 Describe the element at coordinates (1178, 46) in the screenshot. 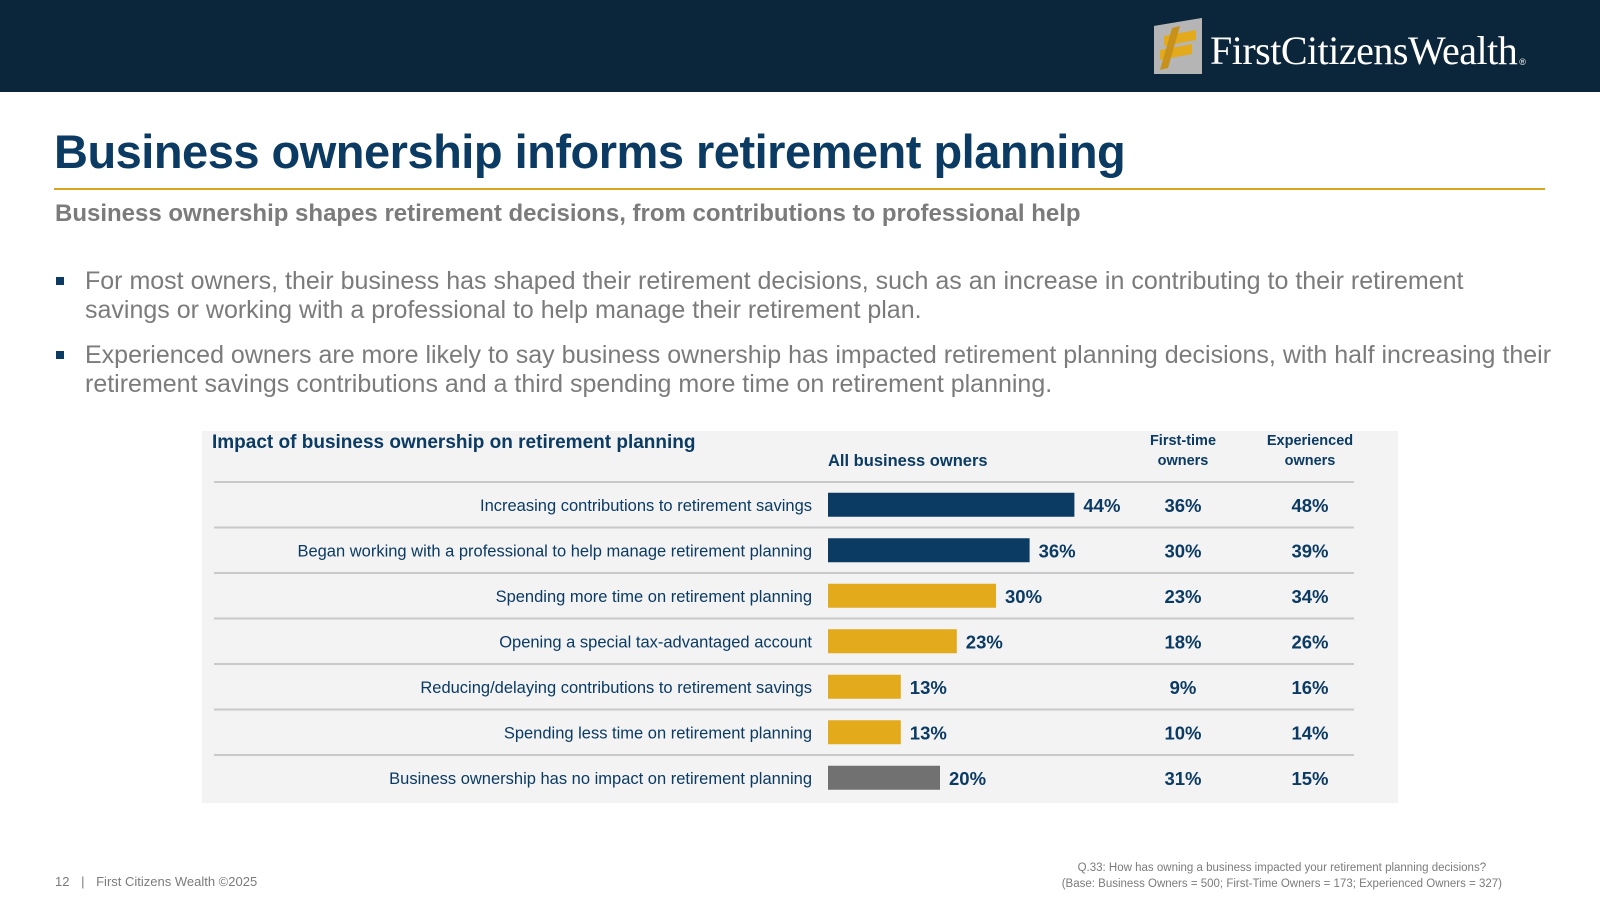

I see `brand-logo-icon` at that location.